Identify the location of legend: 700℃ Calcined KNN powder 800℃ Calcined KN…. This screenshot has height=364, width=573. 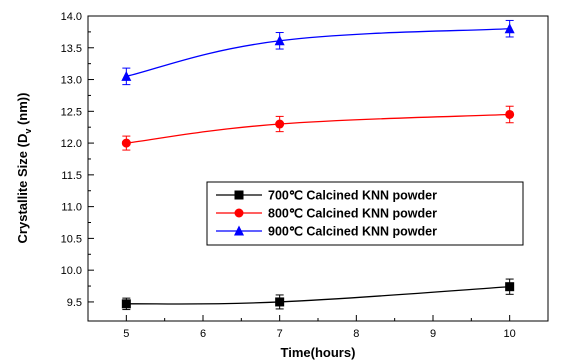
(365, 213).